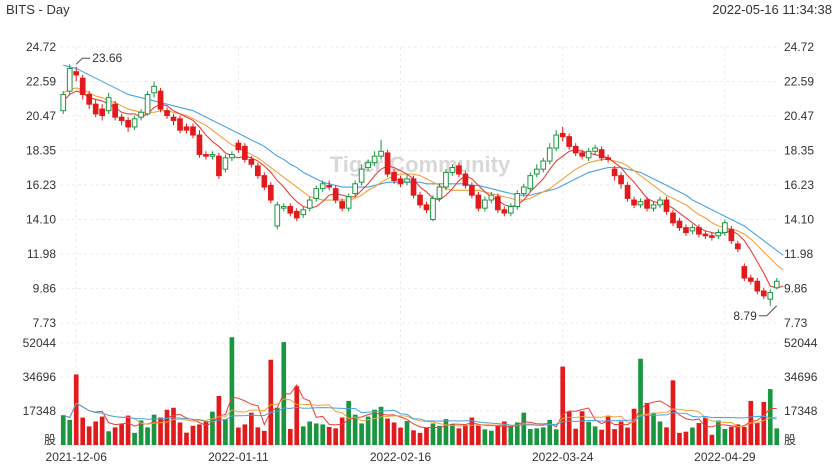 Image resolution: width=840 pixels, height=470 pixels. I want to click on volume-ma5-line, so click(420, 406).